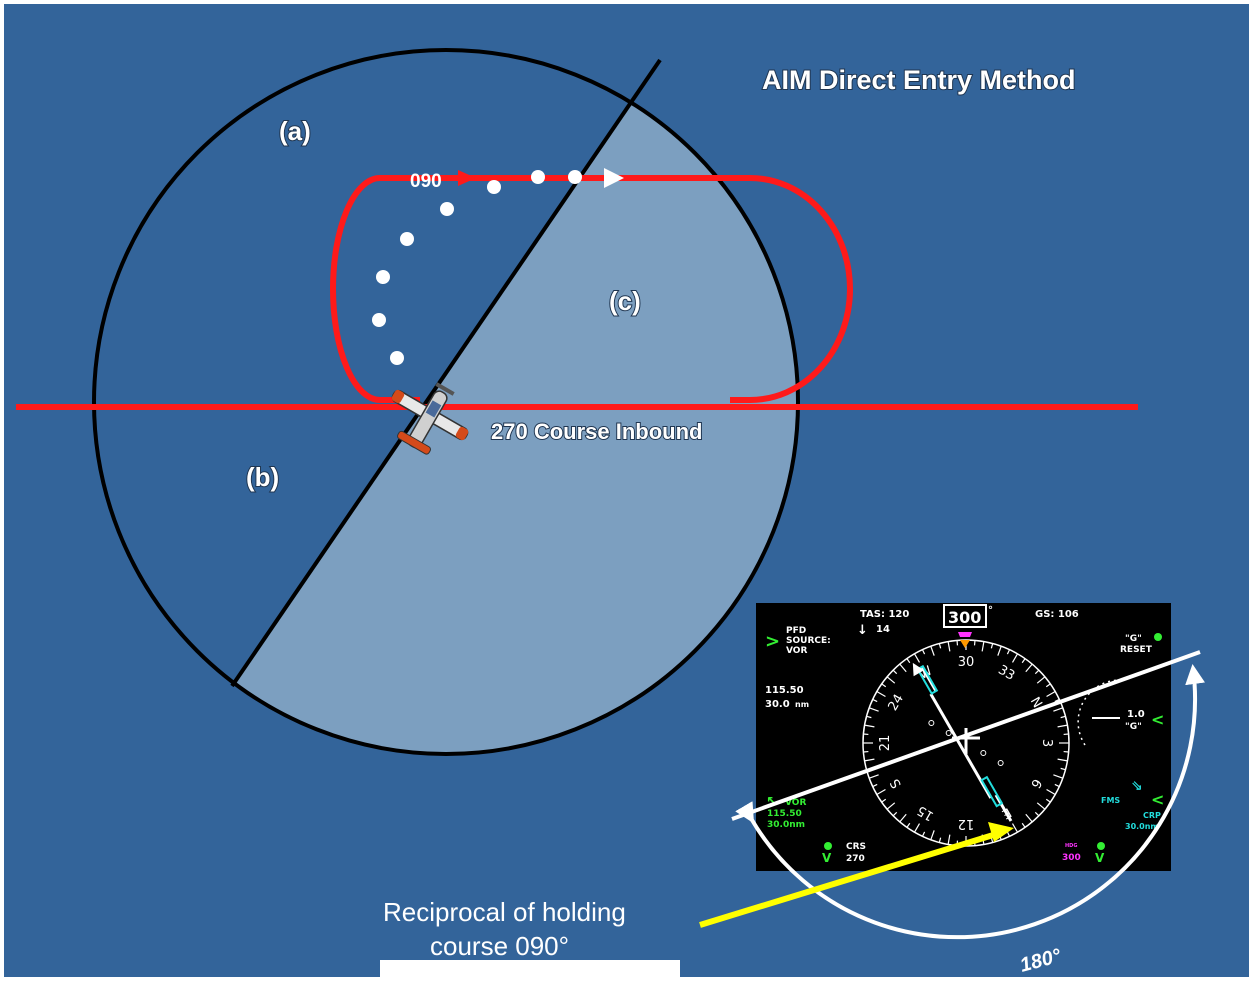 The width and height of the screenshot is (1253, 981). Describe the element at coordinates (1152, 815) in the screenshot. I see `pfd-crp-label: CRP` at that location.